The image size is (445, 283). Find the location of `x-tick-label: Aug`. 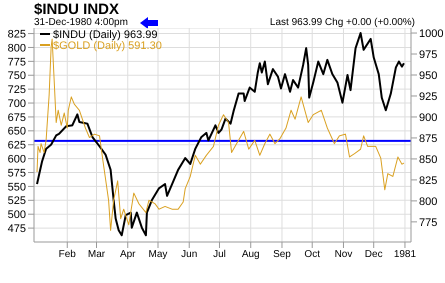

x-tick-label: Aug is located at coordinates (251, 254).